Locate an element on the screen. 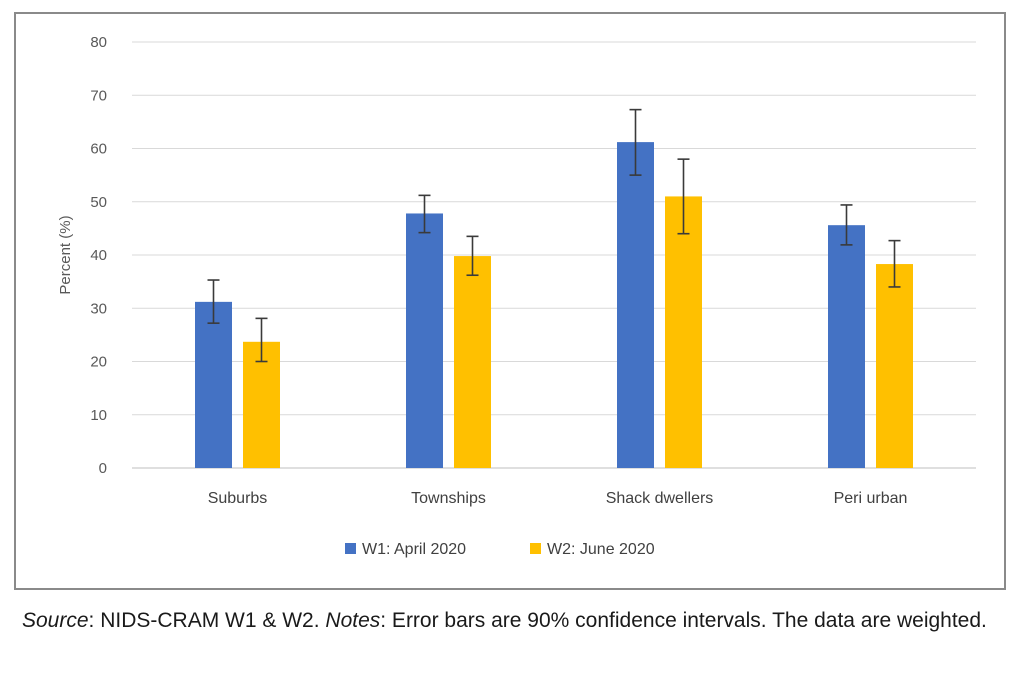 This screenshot has height=676, width=1022. caption-source-label: Source is located at coordinates (55, 620).